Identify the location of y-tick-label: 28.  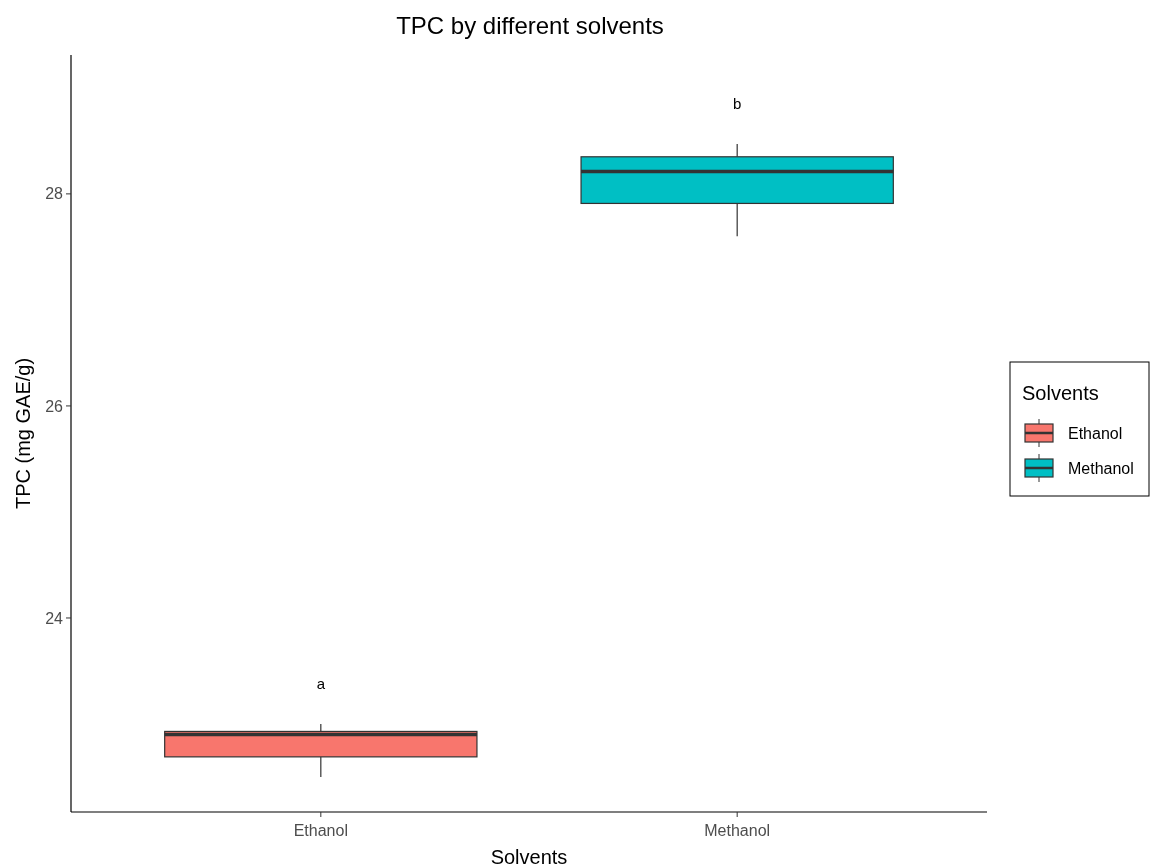
(54, 194).